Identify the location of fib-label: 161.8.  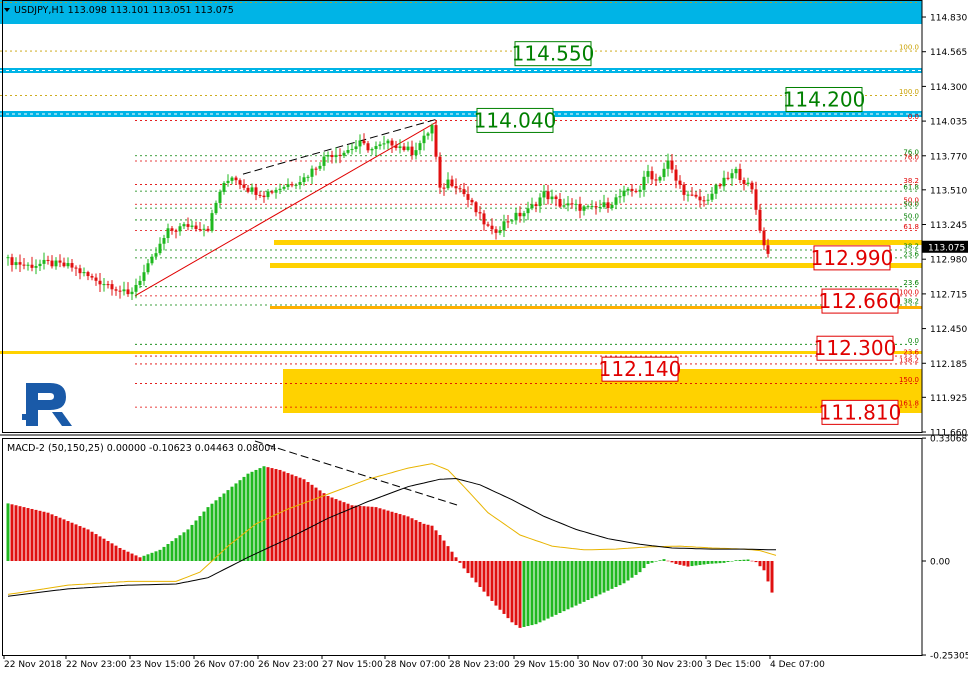
(909, 404).